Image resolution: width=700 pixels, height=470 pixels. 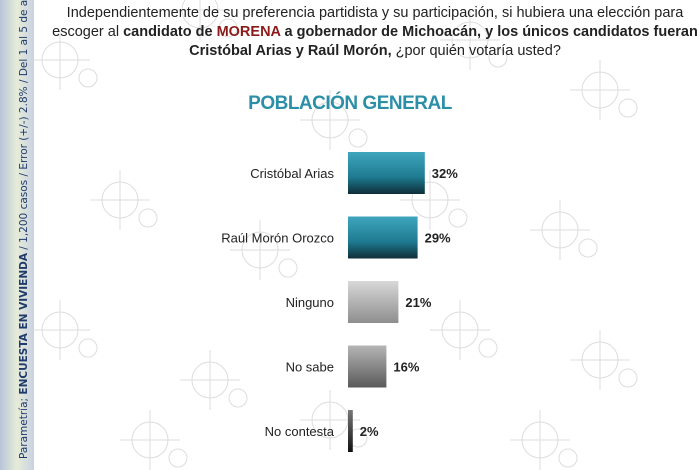 What do you see at coordinates (476, 51) in the screenshot?
I see `question-text: ¿por quién votaría usted?` at bounding box center [476, 51].